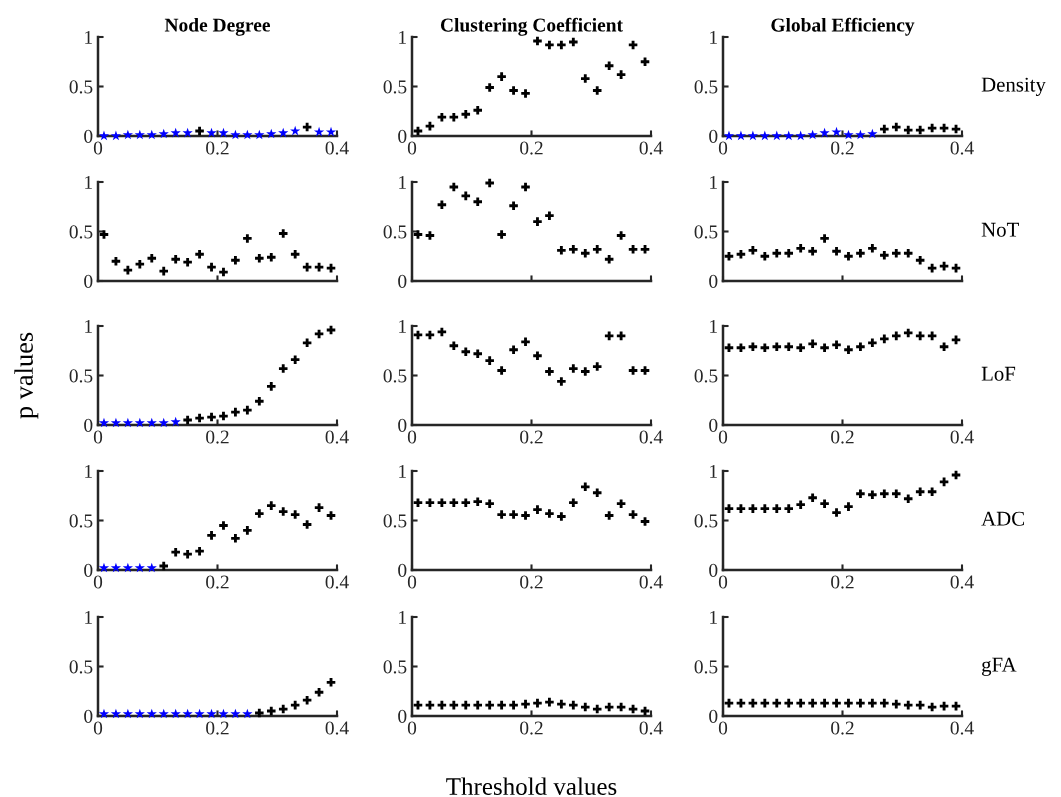  Describe the element at coordinates (999, 666) in the screenshot. I see `text: gFA` at that location.